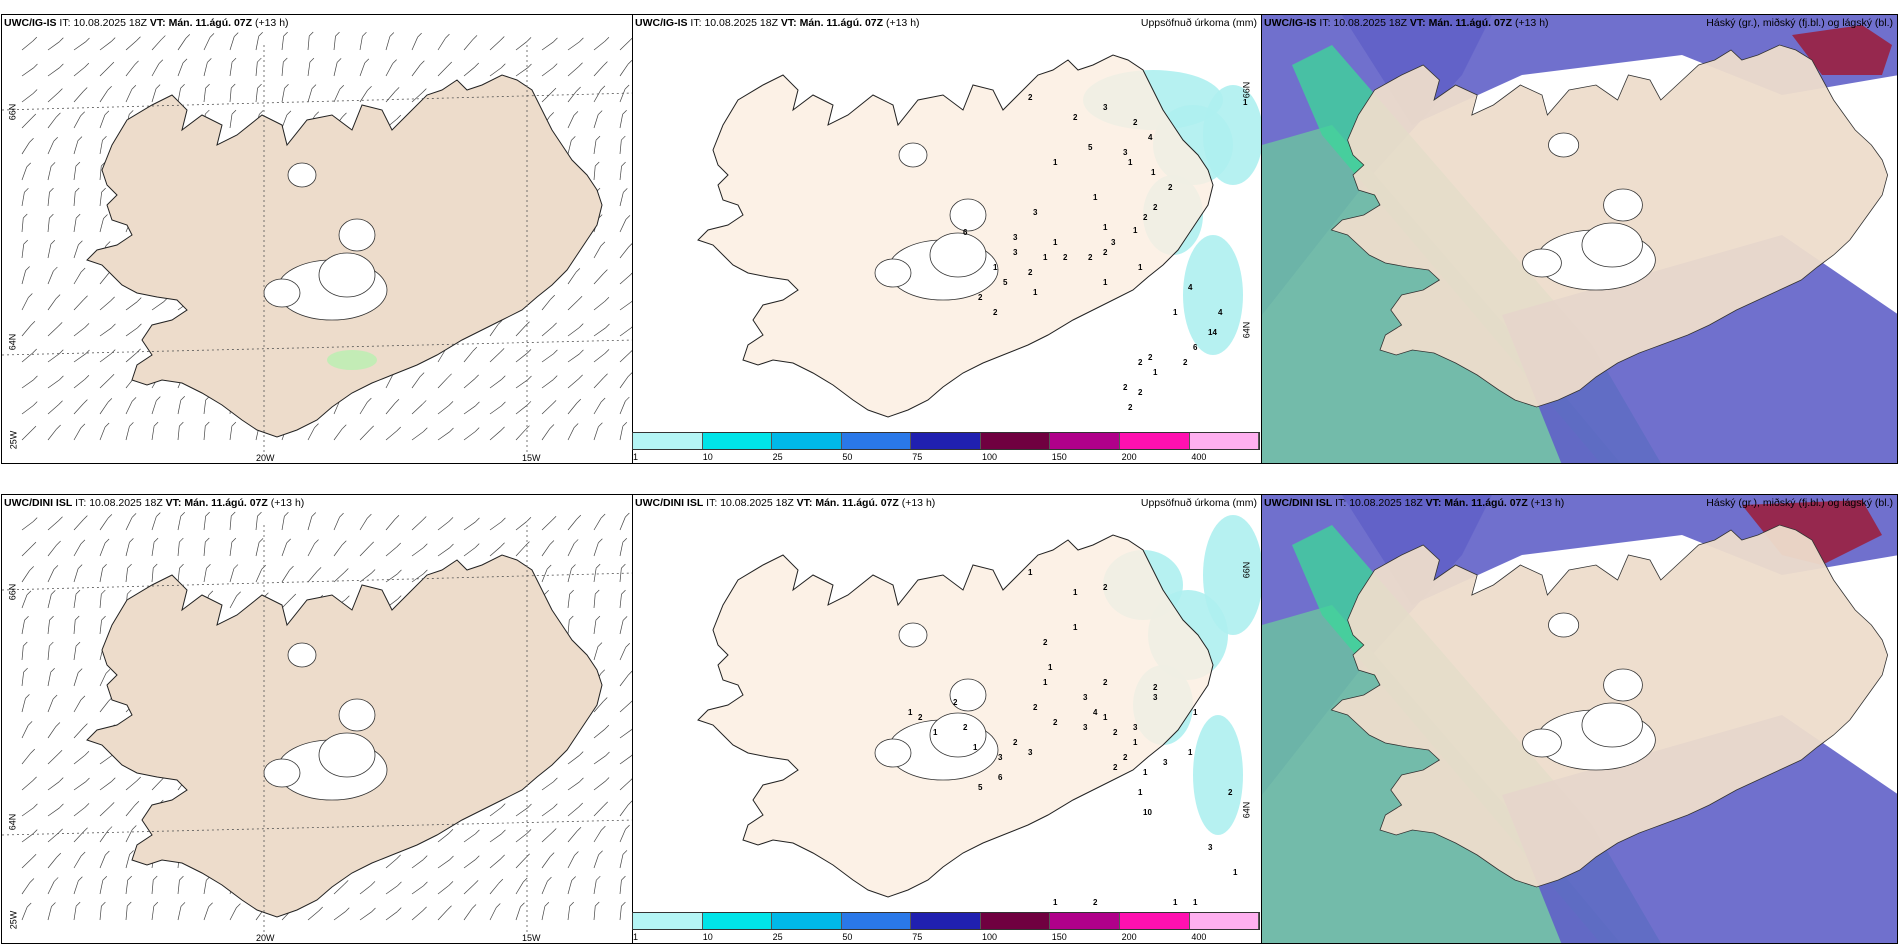 Image resolution: width=1900 pixels, height=950 pixels. Describe the element at coordinates (1589, 691) in the screenshot. I see `glaciers` at that location.